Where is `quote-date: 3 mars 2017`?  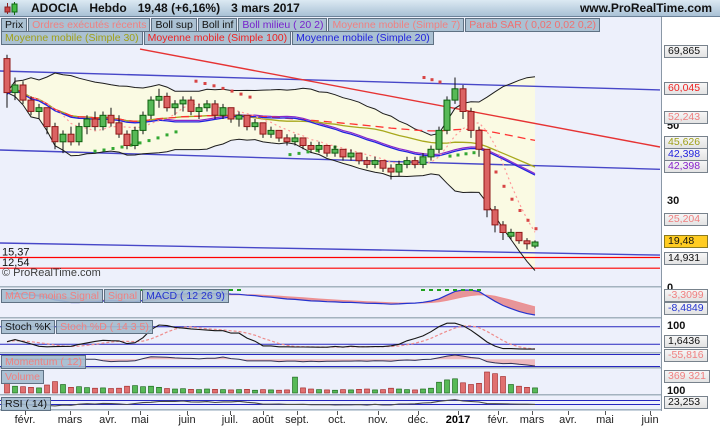 quote-date: 3 mars 2017 is located at coordinates (265, 8).